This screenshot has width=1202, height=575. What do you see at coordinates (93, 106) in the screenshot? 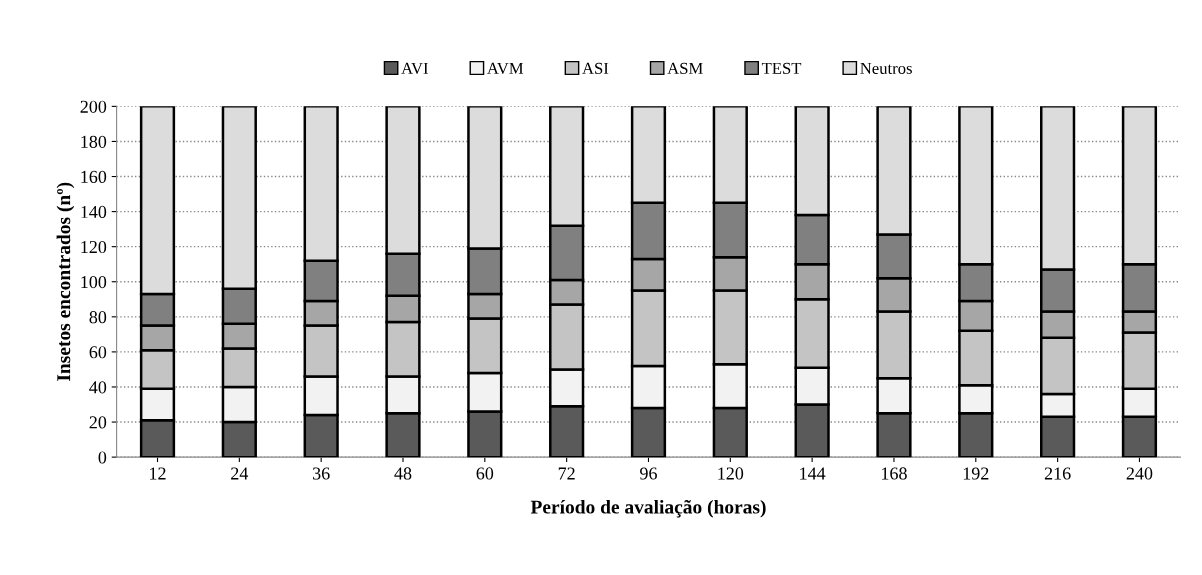
I see `y-tick-label: 200` at bounding box center [93, 106].